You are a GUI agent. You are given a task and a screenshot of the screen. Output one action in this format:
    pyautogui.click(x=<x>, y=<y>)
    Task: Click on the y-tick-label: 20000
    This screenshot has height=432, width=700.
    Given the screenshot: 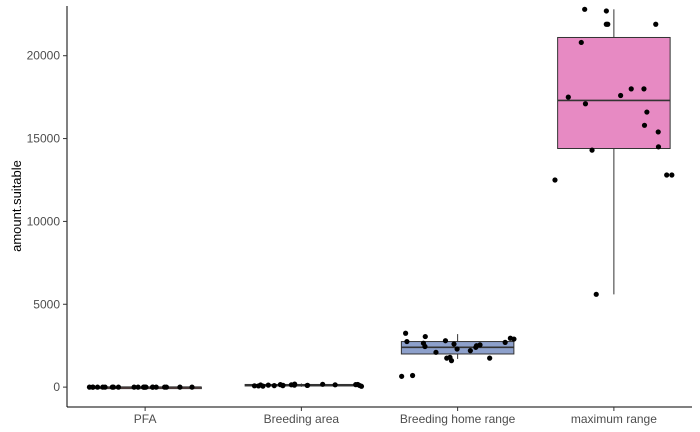 What is the action you would take?
    pyautogui.click(x=44, y=56)
    